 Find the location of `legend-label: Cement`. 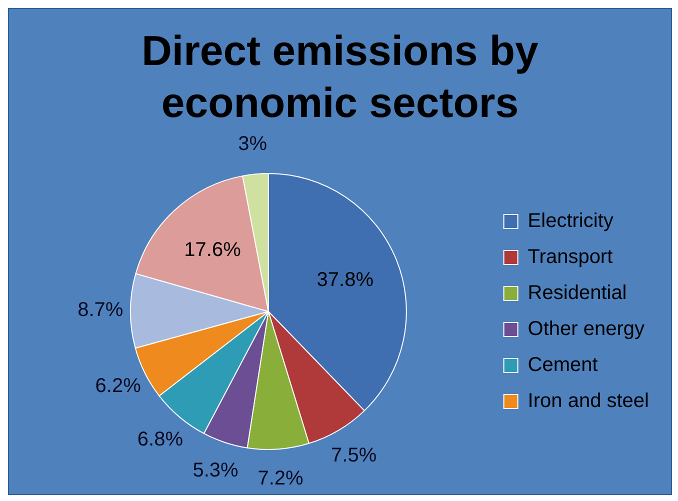

legend-label: Cement is located at coordinates (563, 365).